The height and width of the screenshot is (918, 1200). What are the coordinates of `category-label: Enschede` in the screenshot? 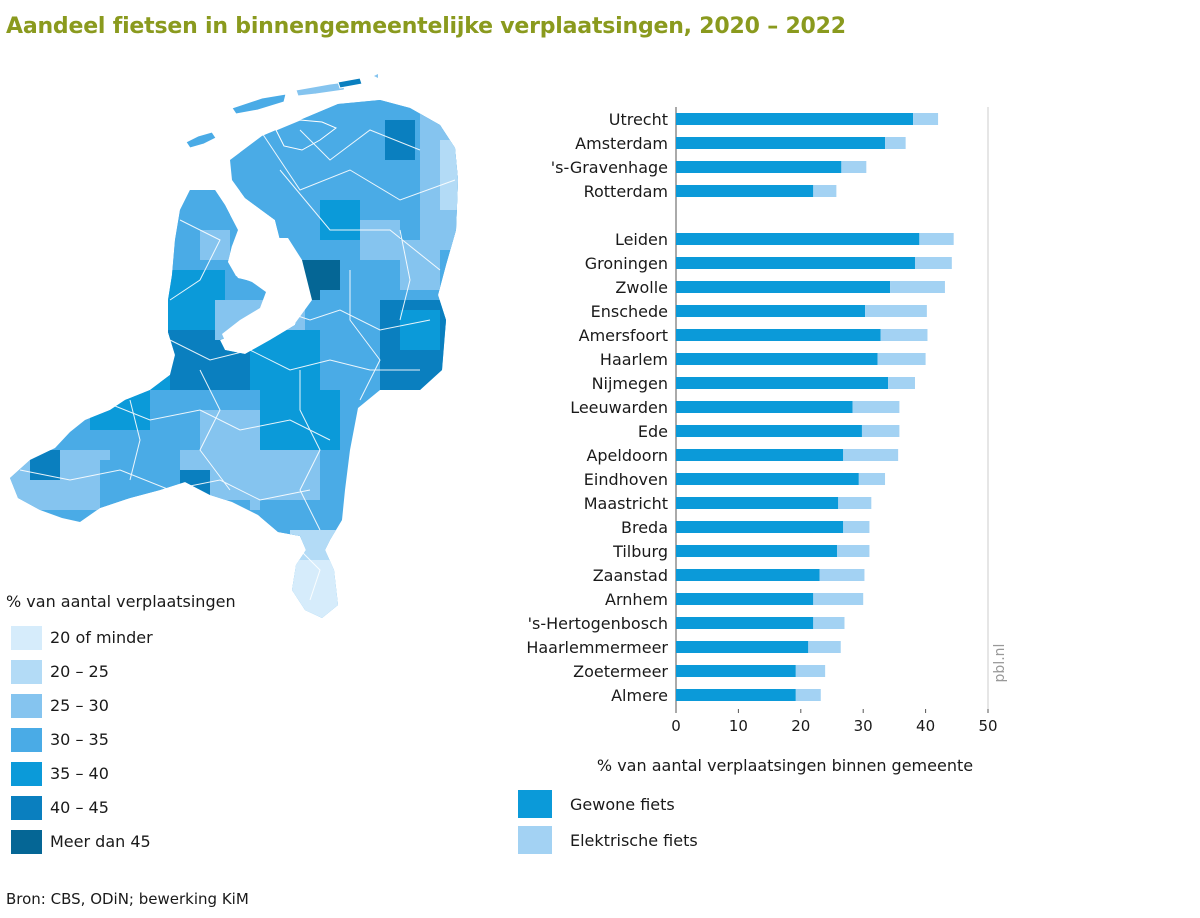 It's located at (629, 311).